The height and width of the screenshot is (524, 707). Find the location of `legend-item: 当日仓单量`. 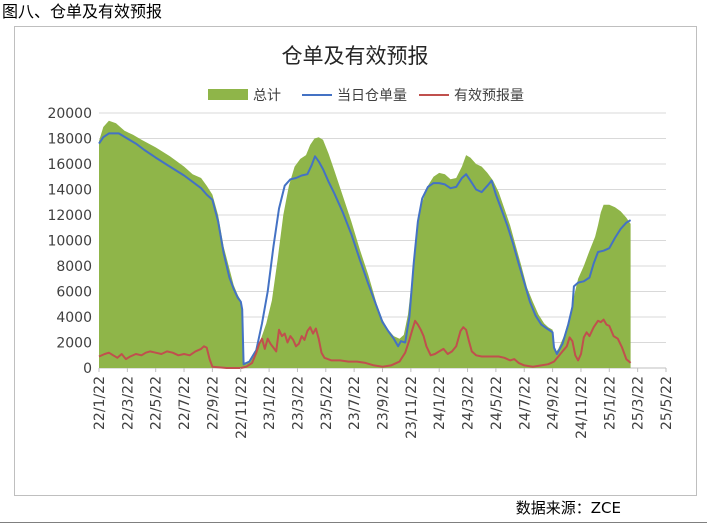

legend-item: 当日仓单量 is located at coordinates (354, 96).